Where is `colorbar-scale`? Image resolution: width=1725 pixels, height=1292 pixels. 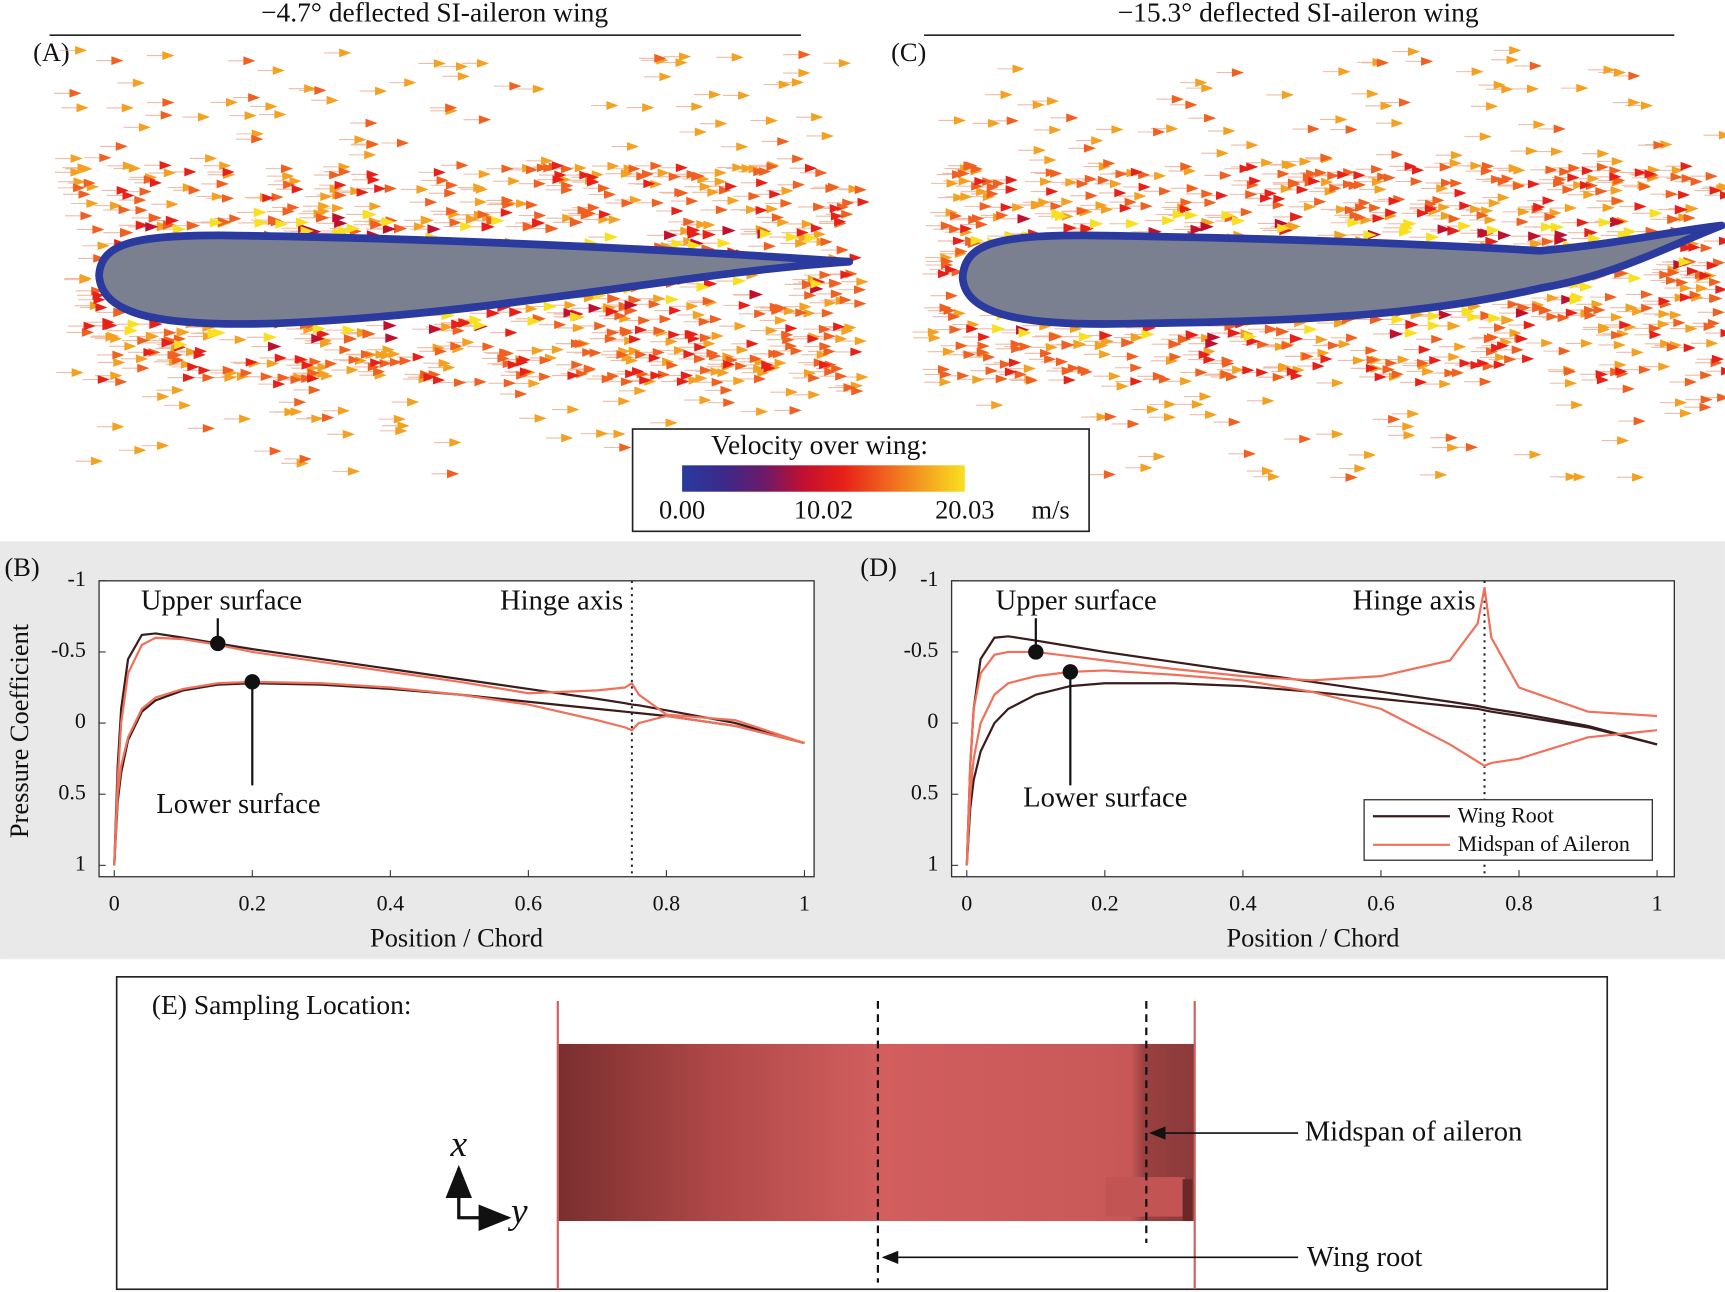
colorbar-scale is located at coordinates (823, 478).